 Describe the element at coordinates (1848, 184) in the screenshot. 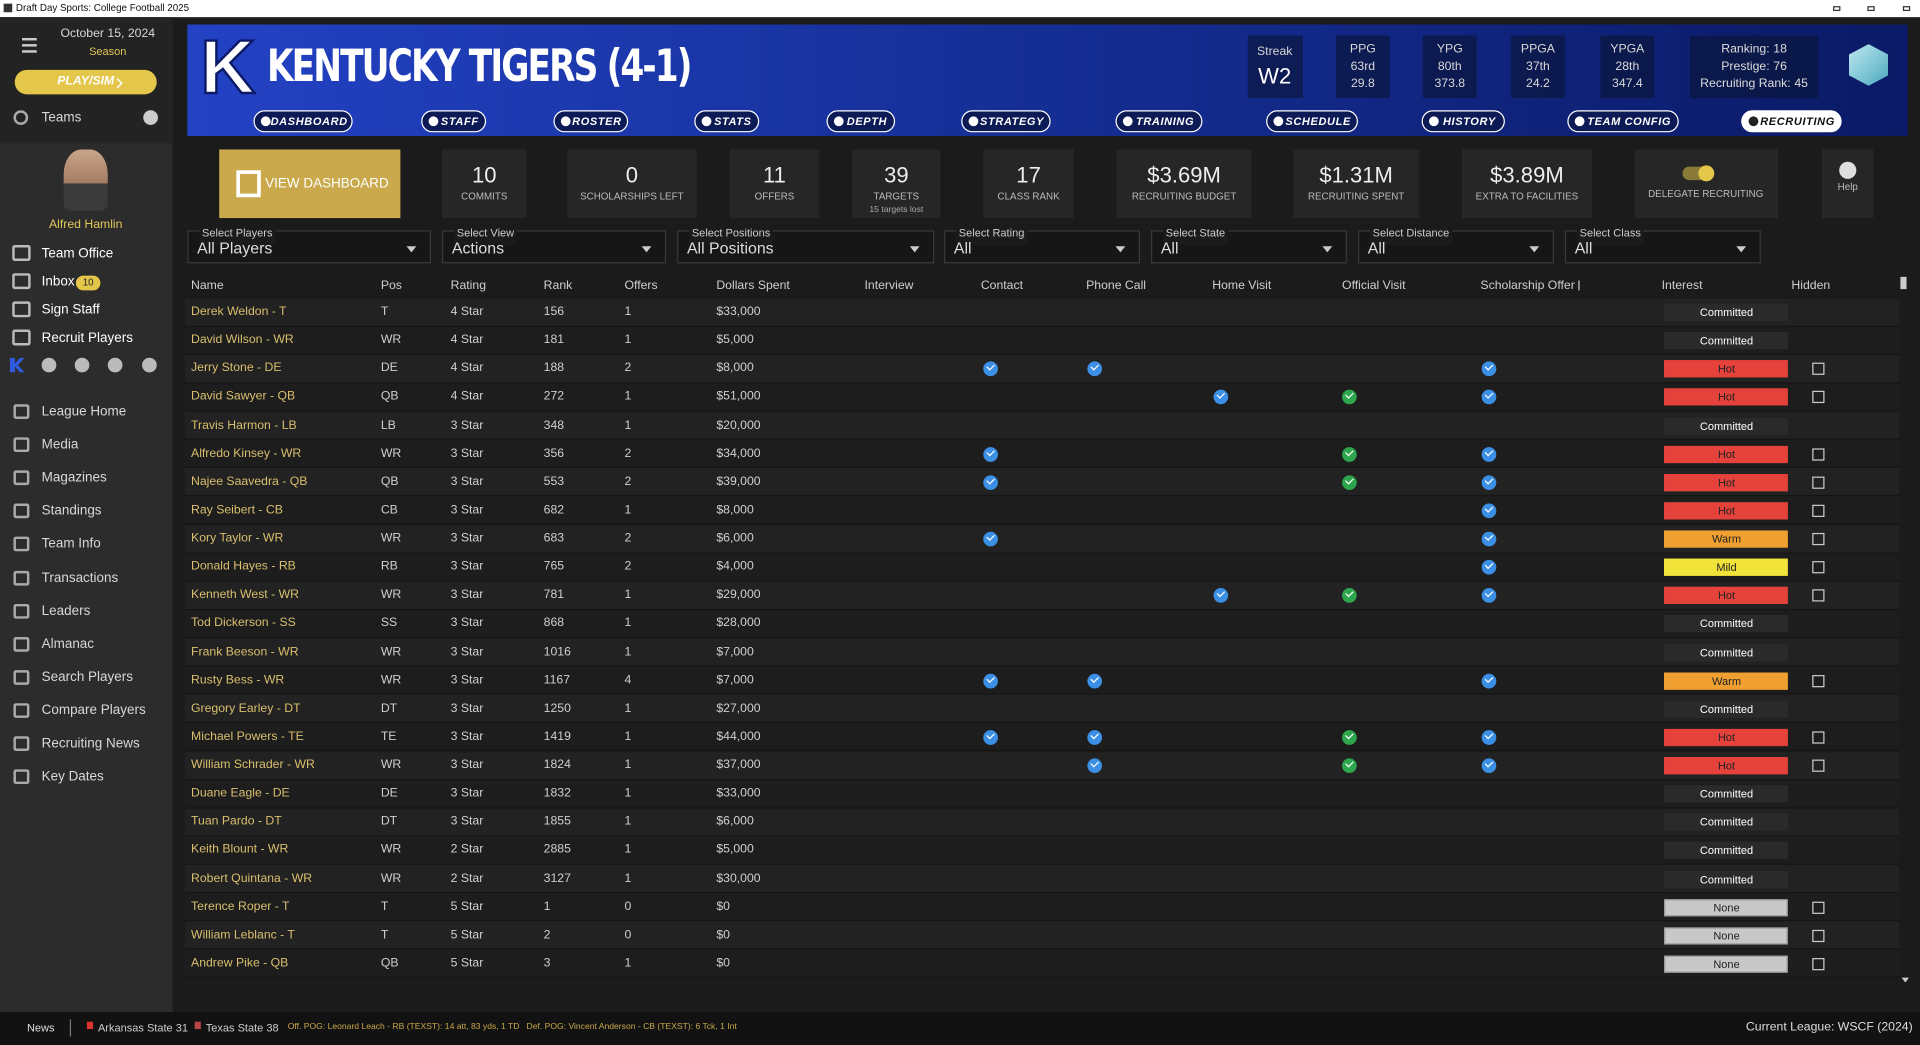

I see `help-tile` at that location.